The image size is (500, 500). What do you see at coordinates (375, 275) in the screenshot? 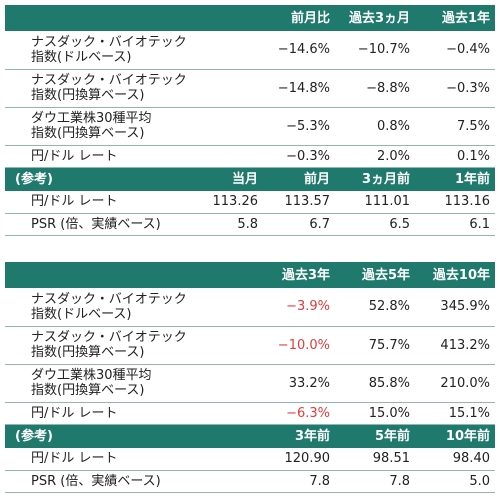
I see `column-header: 過去5年` at bounding box center [375, 275].